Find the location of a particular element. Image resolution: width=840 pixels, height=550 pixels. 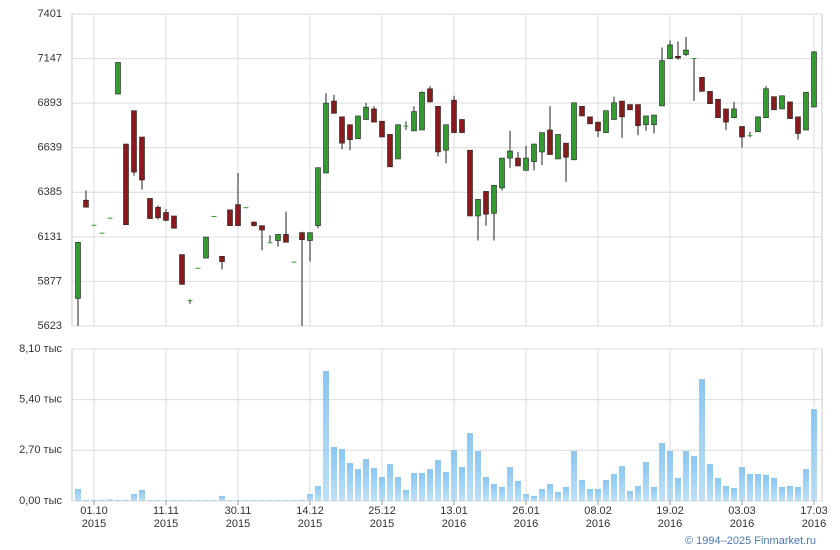

x-tick-label-line: 14.12 is located at coordinates (310, 511).